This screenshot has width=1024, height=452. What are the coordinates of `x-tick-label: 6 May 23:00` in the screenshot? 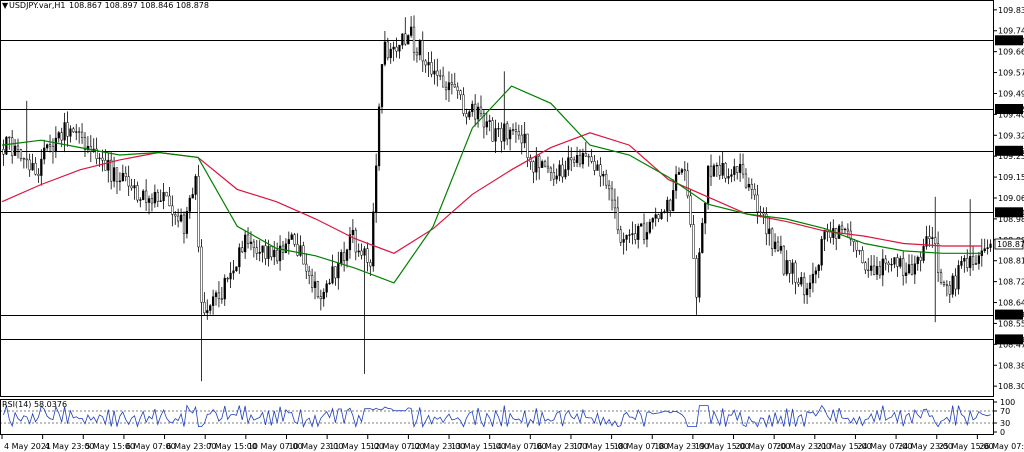 It's located at (192, 446).